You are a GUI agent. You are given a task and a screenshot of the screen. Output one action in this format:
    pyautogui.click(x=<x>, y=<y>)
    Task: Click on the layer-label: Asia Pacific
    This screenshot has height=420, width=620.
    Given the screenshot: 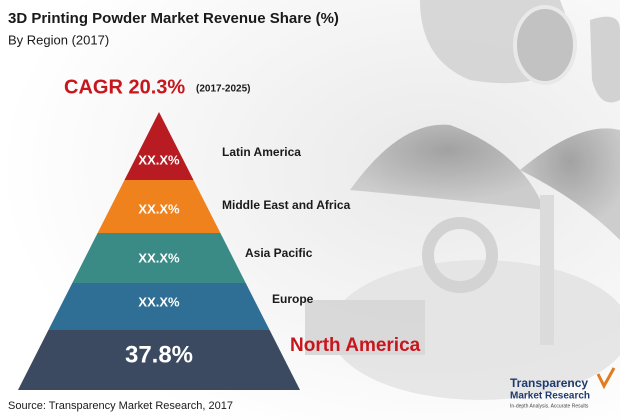 What is the action you would take?
    pyautogui.click(x=279, y=253)
    